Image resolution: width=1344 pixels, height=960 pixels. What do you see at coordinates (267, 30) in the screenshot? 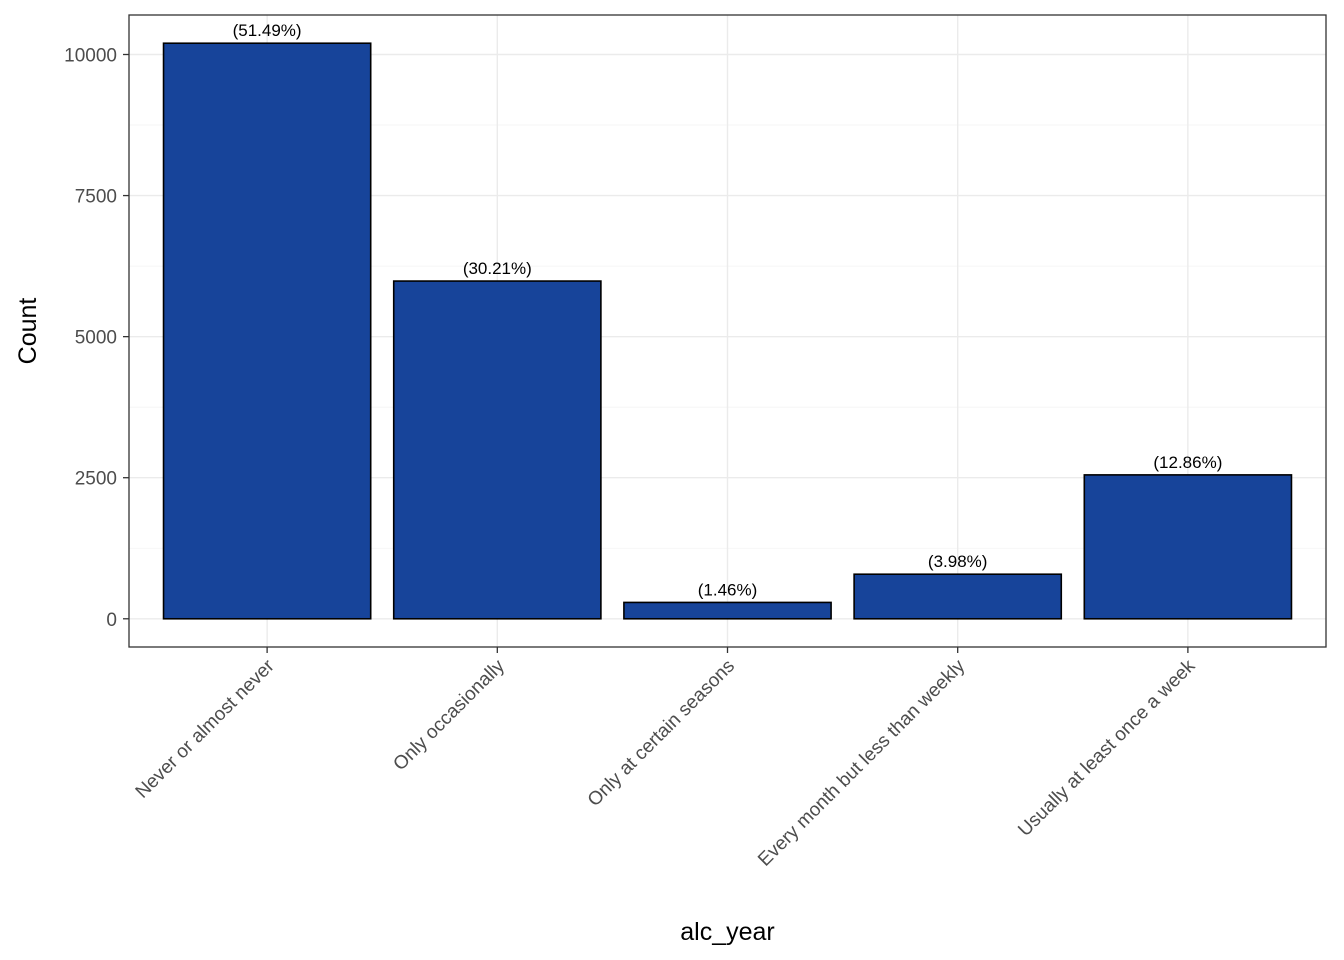
I see `bar-data-label: (51.49%)` at bounding box center [267, 30].